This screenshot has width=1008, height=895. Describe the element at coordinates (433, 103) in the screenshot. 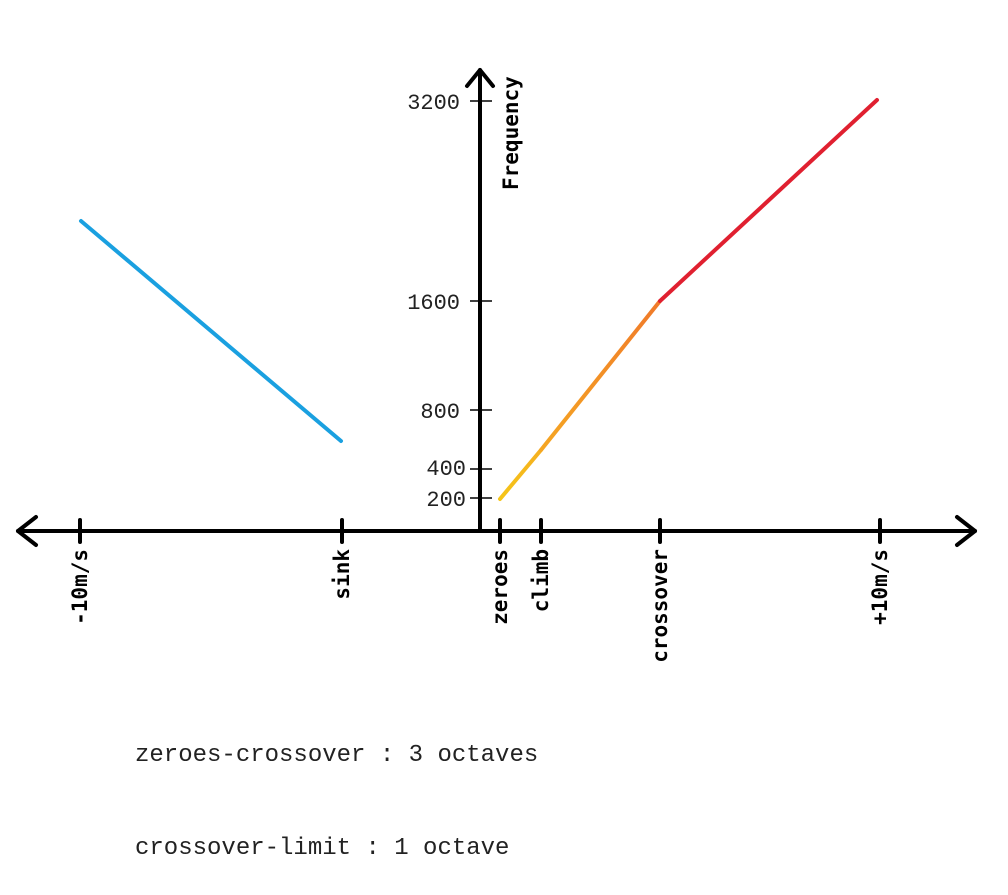

I see `y-tick-label-3200: 3200` at that location.